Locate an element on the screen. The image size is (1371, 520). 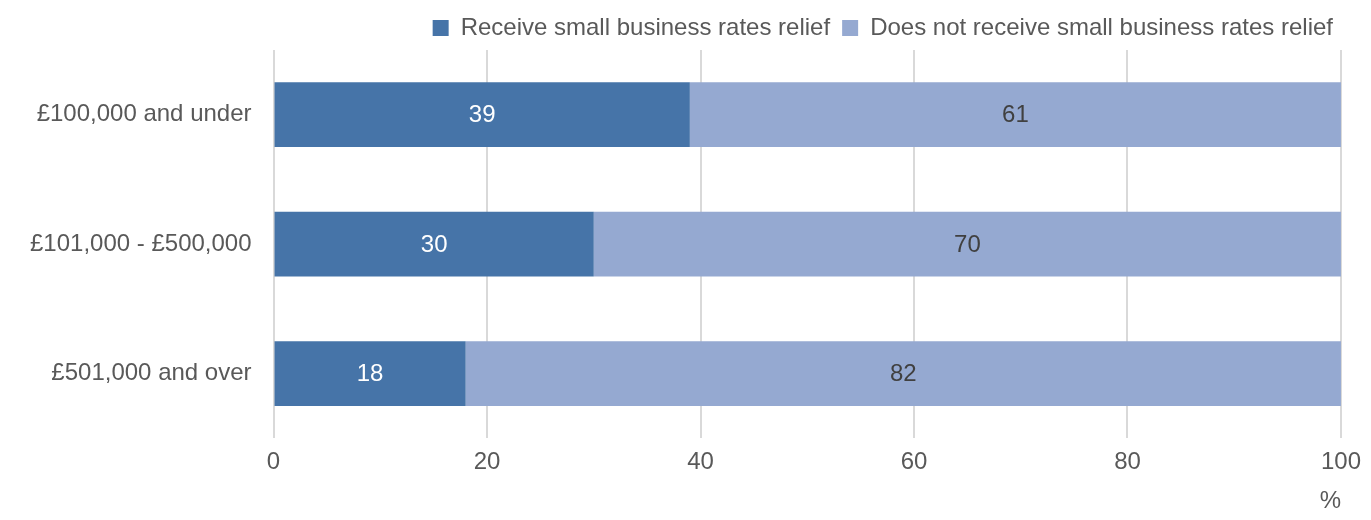
x-tick-label: 80 is located at coordinates (1127, 461).